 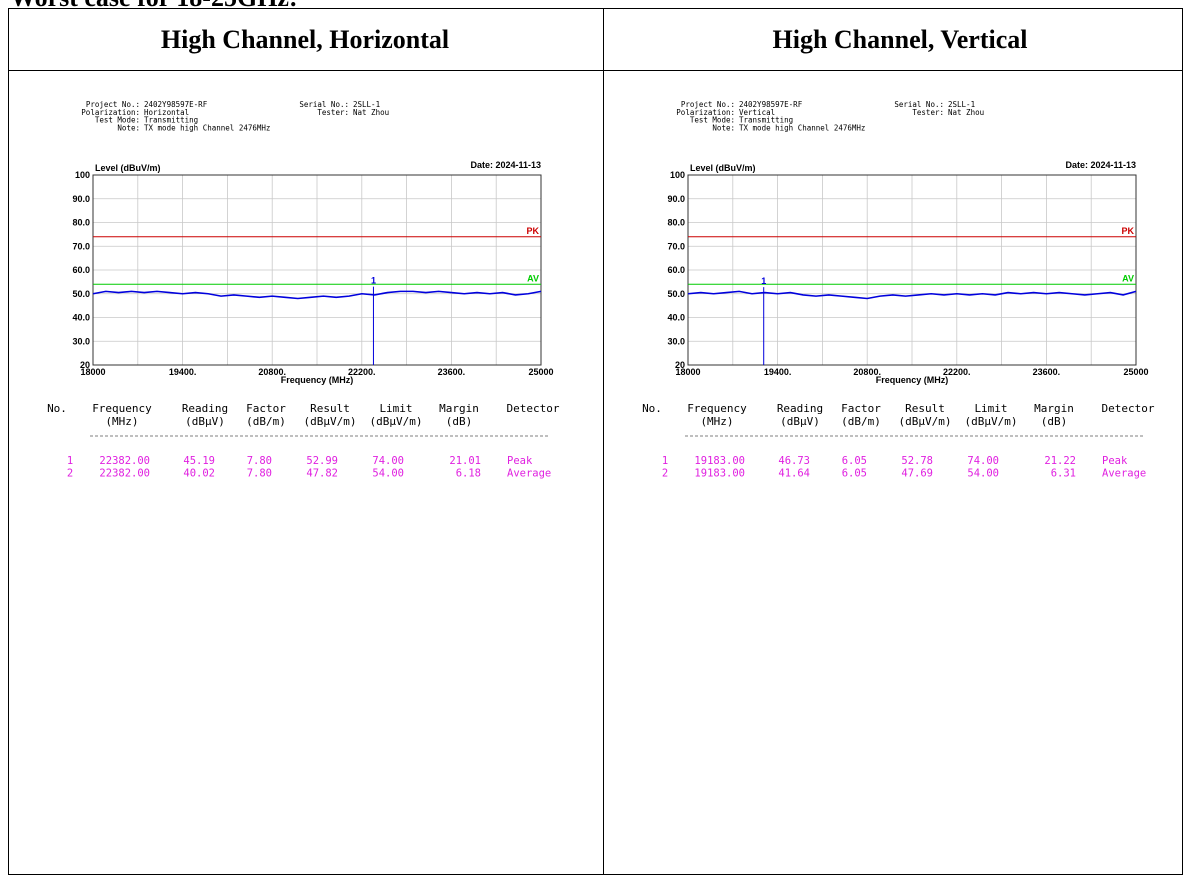 I want to click on y-tick-label: 60.0, so click(x=676, y=270).